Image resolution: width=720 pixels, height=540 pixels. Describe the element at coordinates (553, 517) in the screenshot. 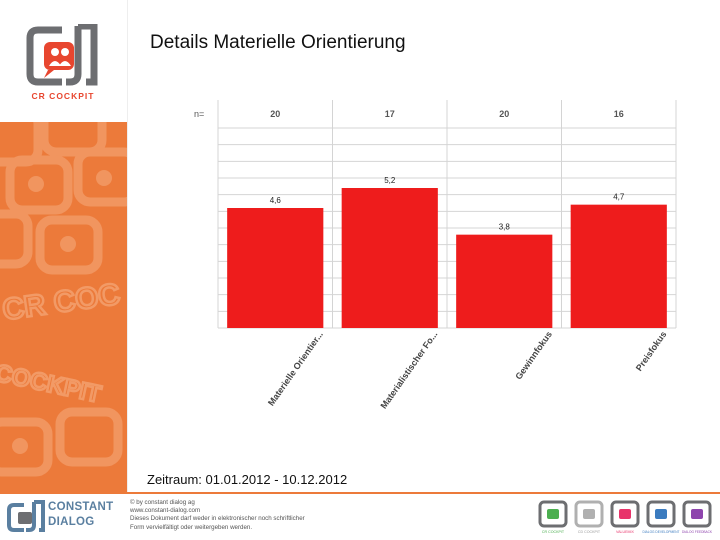

I see `product-icon-cr-cockpit: CR COCKPIT` at that location.